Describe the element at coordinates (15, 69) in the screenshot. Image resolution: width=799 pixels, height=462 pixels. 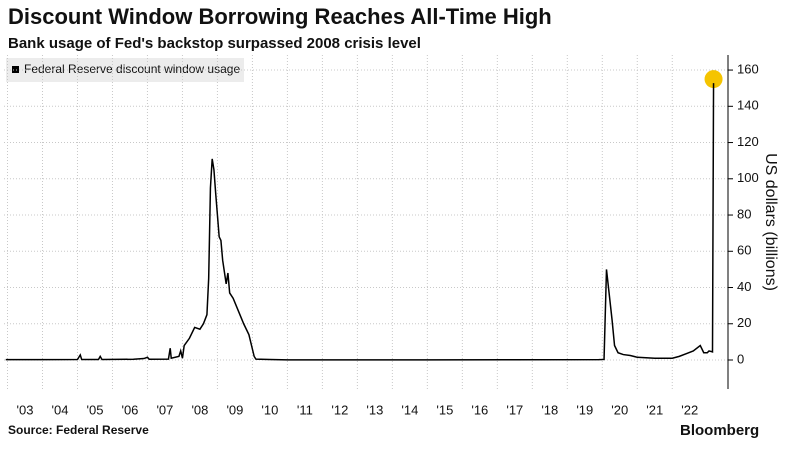
I see `legend-swatch` at that location.